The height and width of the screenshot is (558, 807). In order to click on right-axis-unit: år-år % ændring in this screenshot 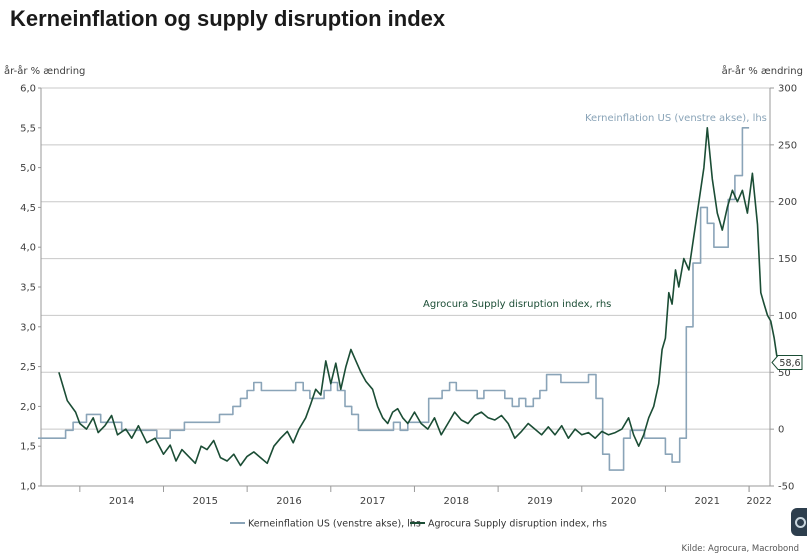, I will do `click(762, 71)`.